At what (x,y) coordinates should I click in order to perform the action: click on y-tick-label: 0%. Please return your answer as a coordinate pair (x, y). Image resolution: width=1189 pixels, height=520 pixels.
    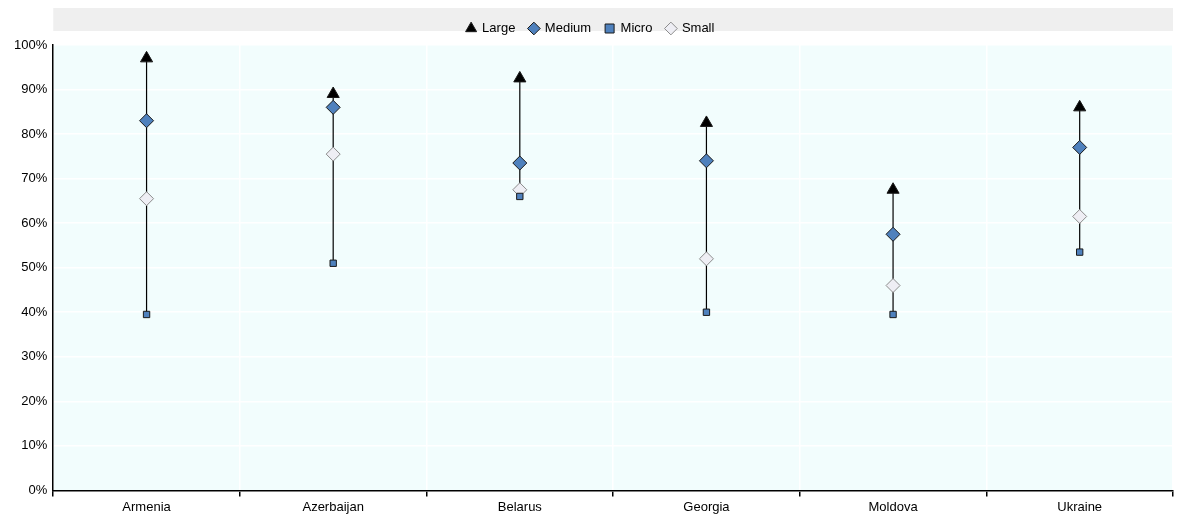
    Looking at the image, I should click on (38, 489).